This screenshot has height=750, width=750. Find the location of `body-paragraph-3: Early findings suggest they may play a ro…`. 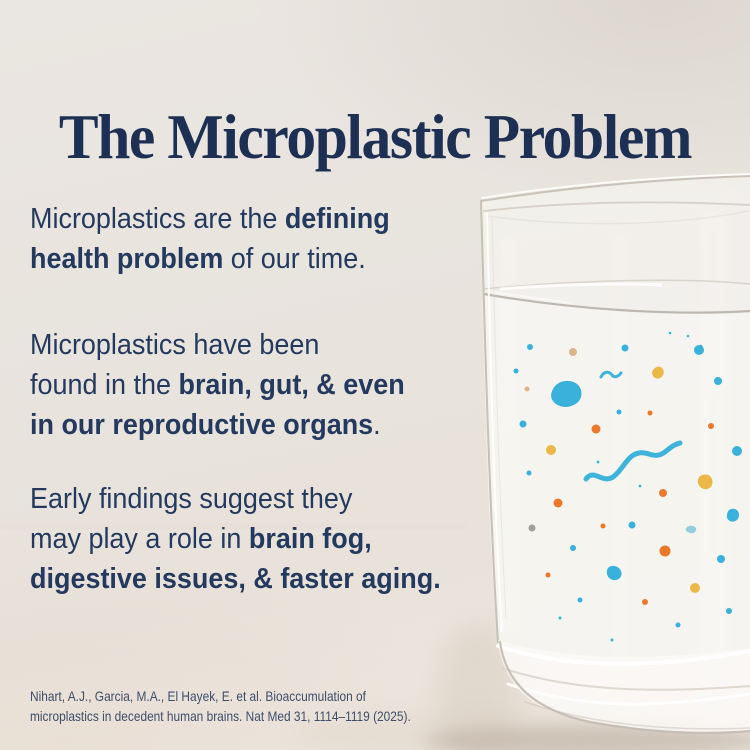

body-paragraph-3: Early findings suggest they may play a ro… is located at coordinates (262, 539).